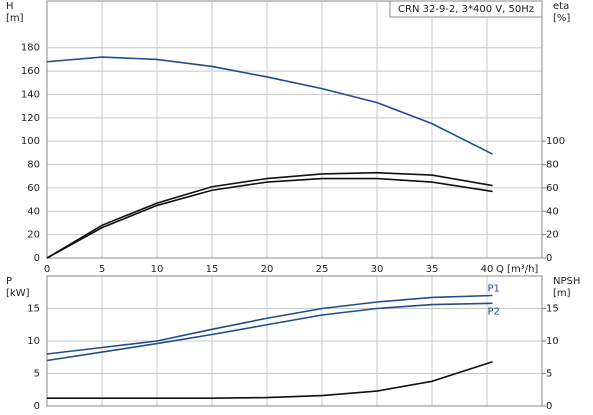  Describe the element at coordinates (552, 165) in the screenshot. I see `y2-tick-label: 80` at that location.